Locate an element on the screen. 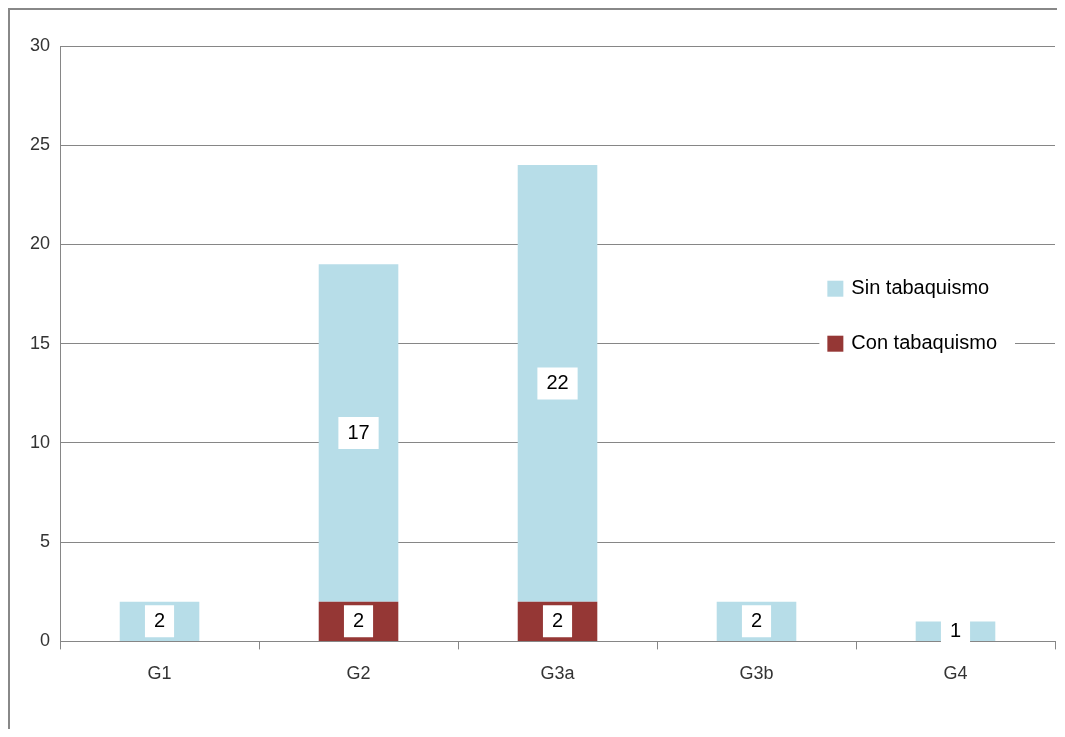 The image size is (1065, 737). legend-label: Sin tabaquismo is located at coordinates (920, 287).